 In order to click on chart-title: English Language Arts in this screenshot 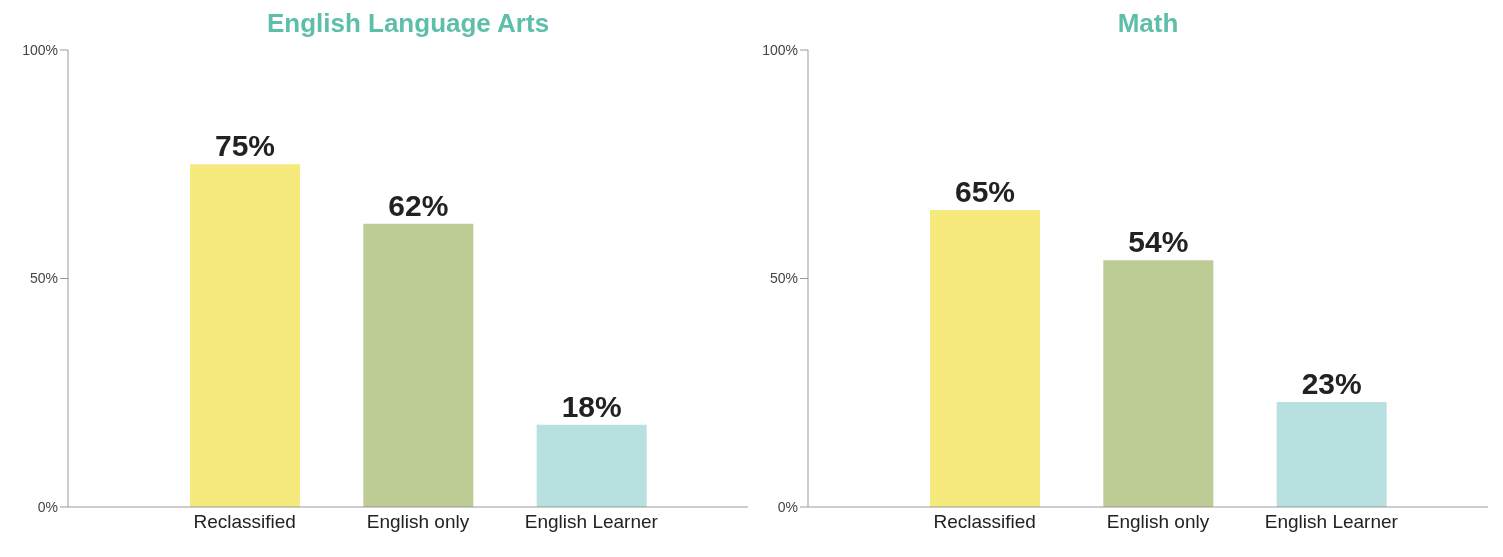, I will do `click(408, 24)`.